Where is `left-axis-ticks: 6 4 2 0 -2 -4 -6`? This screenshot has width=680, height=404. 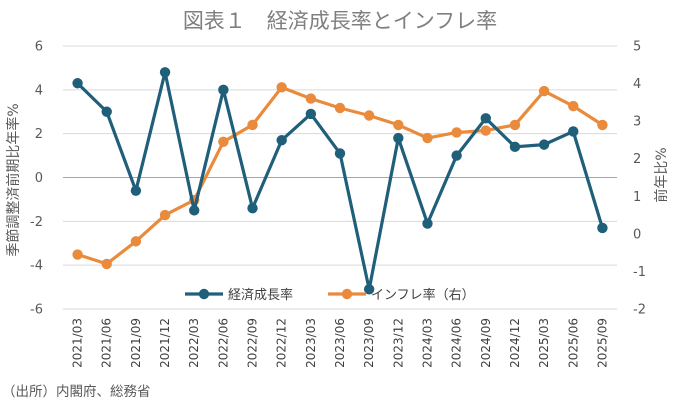 left-axis-ticks: 6 4 2 0 -2 -4 -6 is located at coordinates (36, 179).